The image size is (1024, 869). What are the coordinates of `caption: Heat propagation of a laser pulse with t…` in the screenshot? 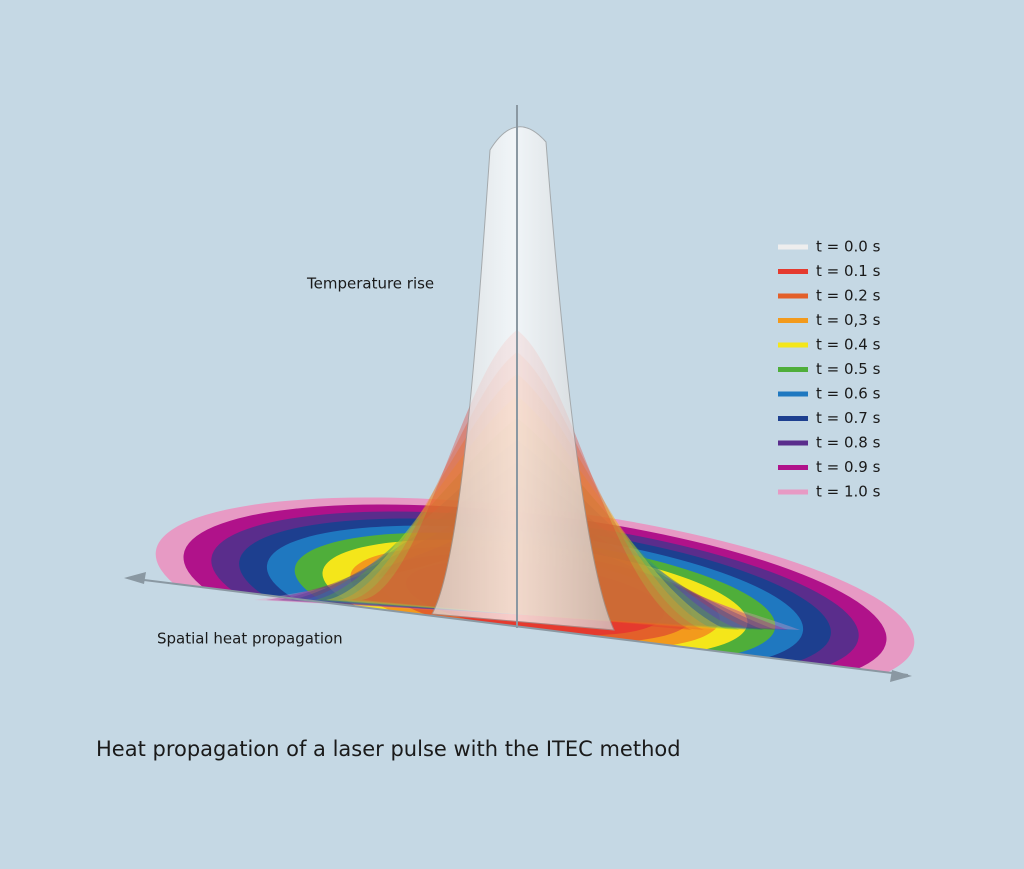 It's located at (388, 749).